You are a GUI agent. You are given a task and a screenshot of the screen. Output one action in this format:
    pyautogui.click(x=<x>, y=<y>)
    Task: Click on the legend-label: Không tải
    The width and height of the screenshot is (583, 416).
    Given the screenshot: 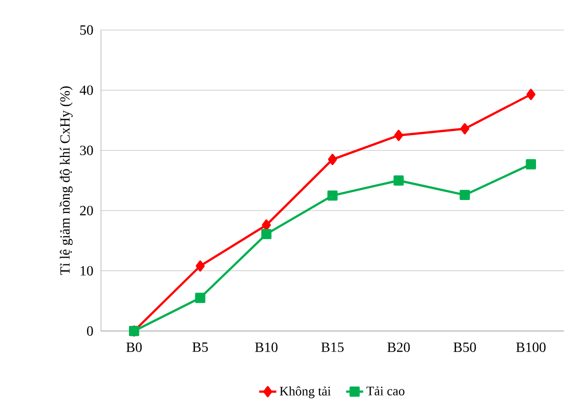 What is the action you would take?
    pyautogui.click(x=305, y=392)
    